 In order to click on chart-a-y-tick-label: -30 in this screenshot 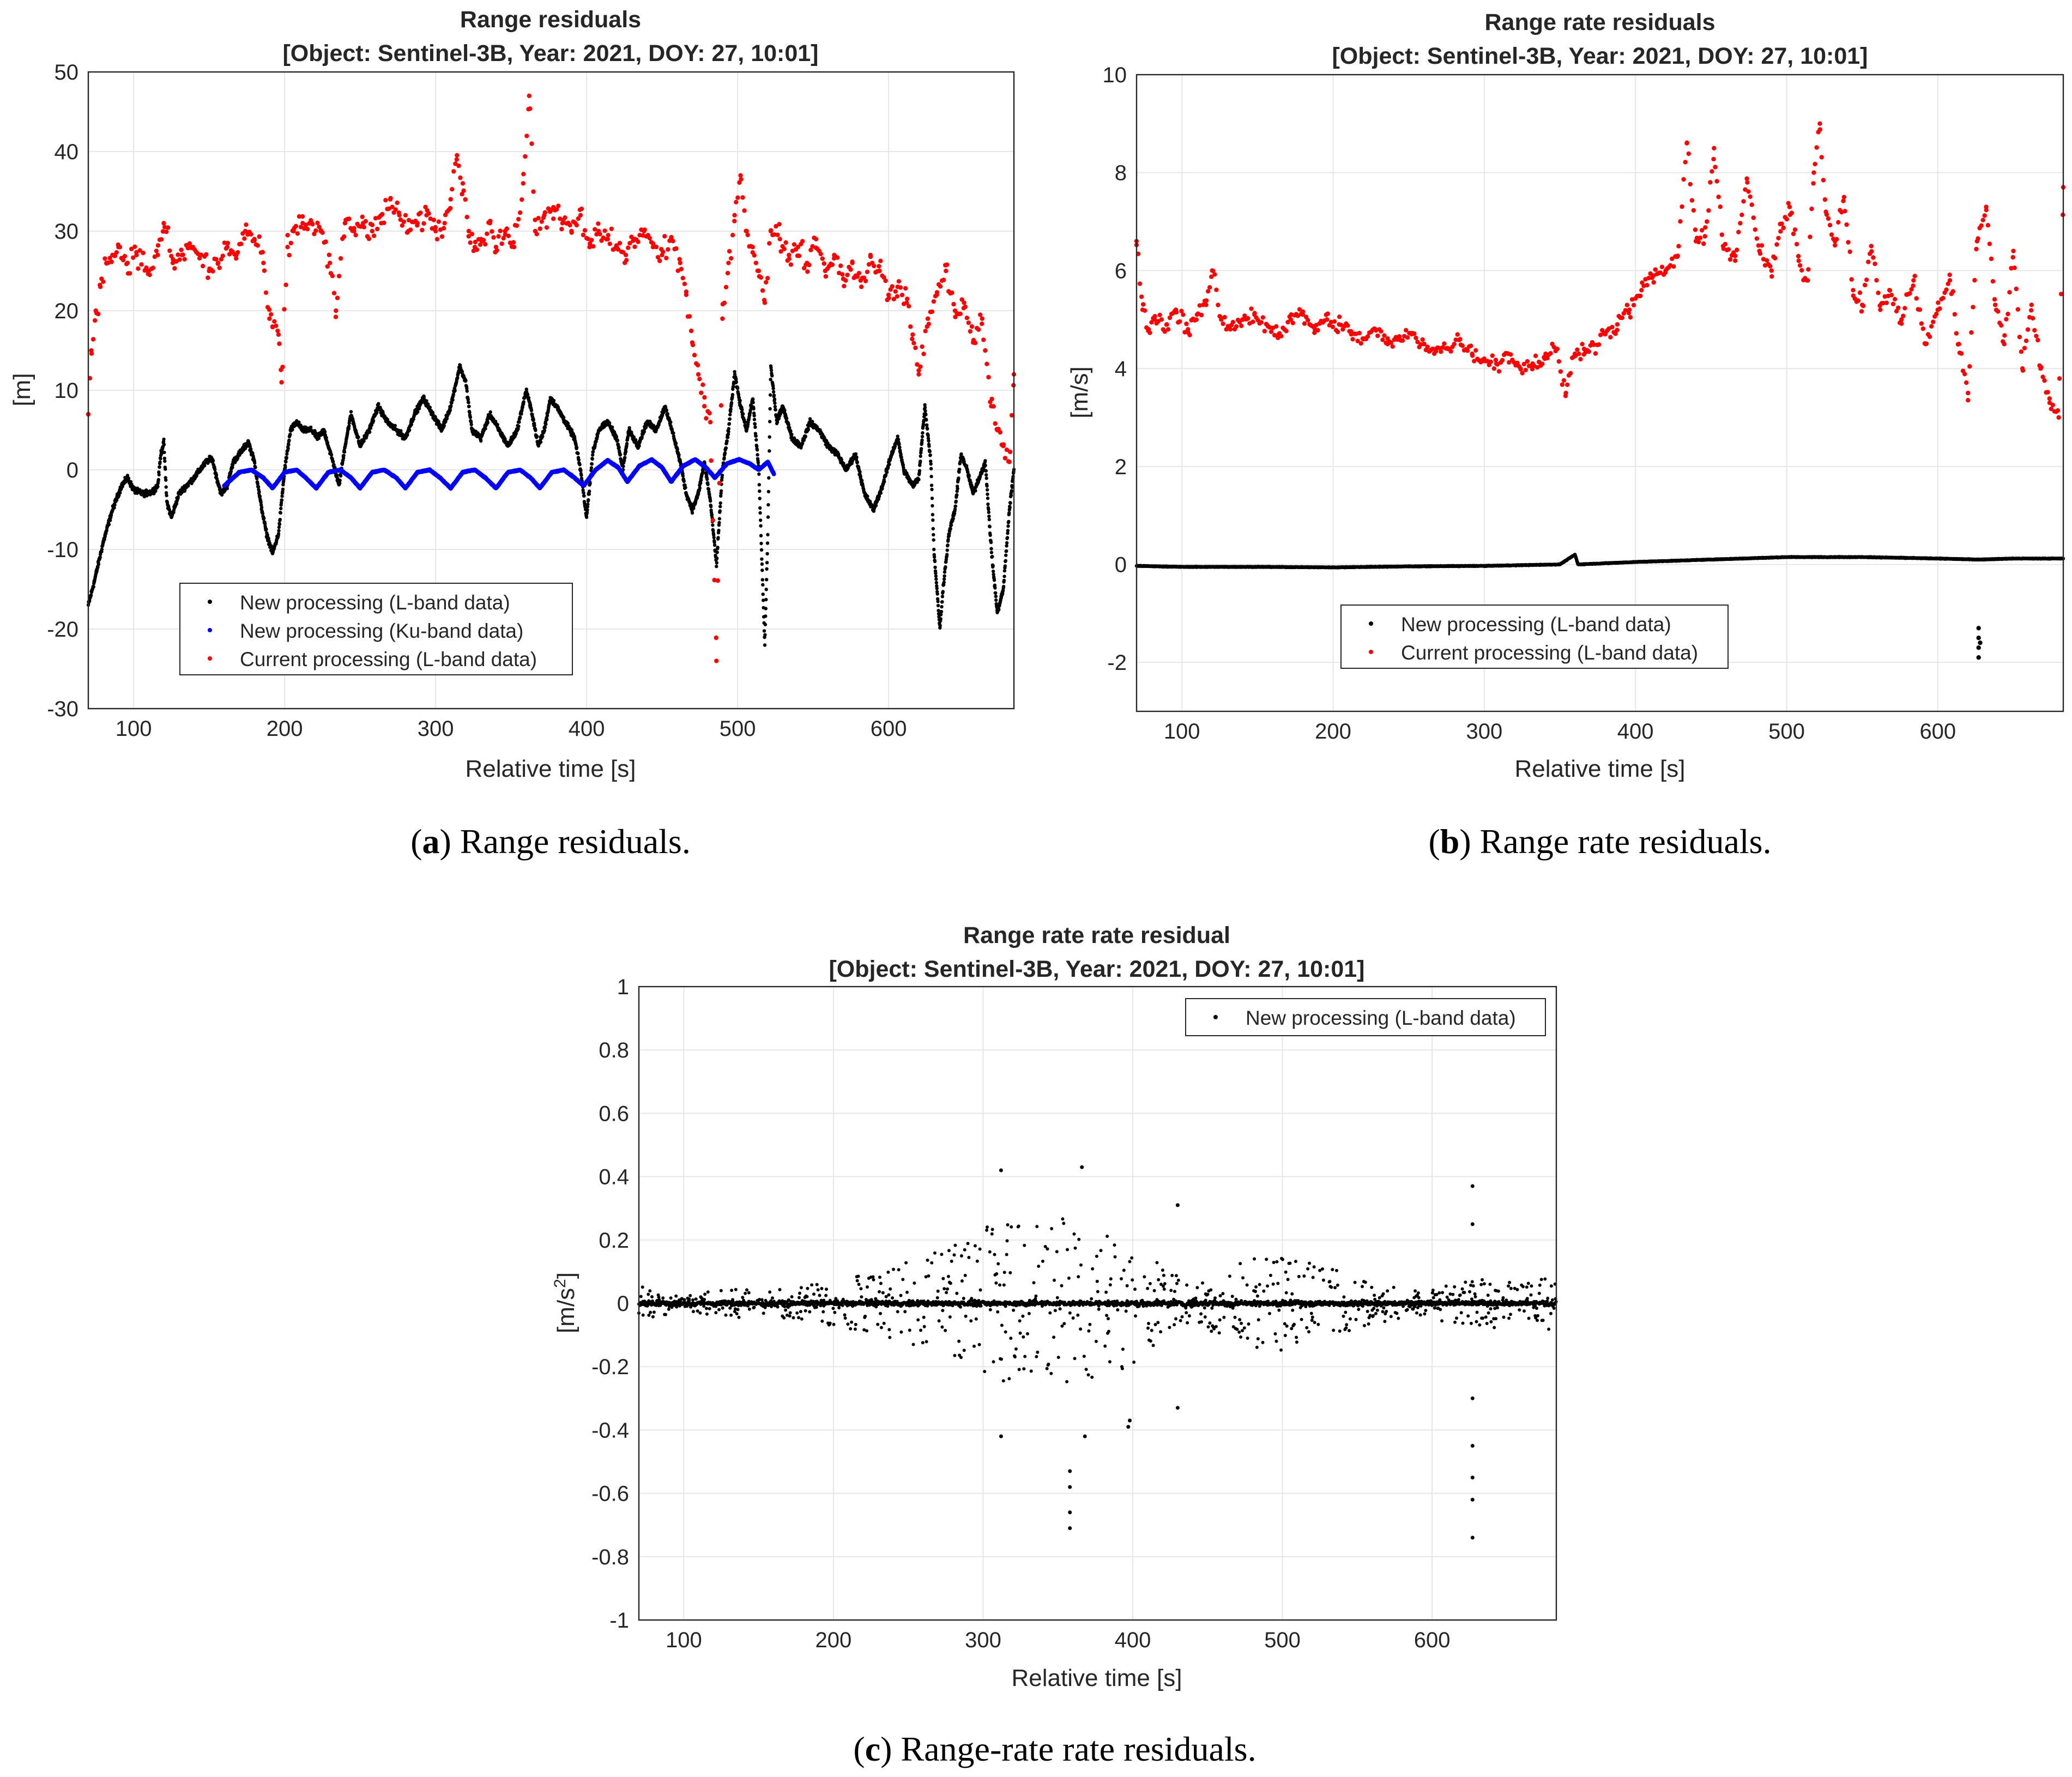, I will do `click(62, 709)`.